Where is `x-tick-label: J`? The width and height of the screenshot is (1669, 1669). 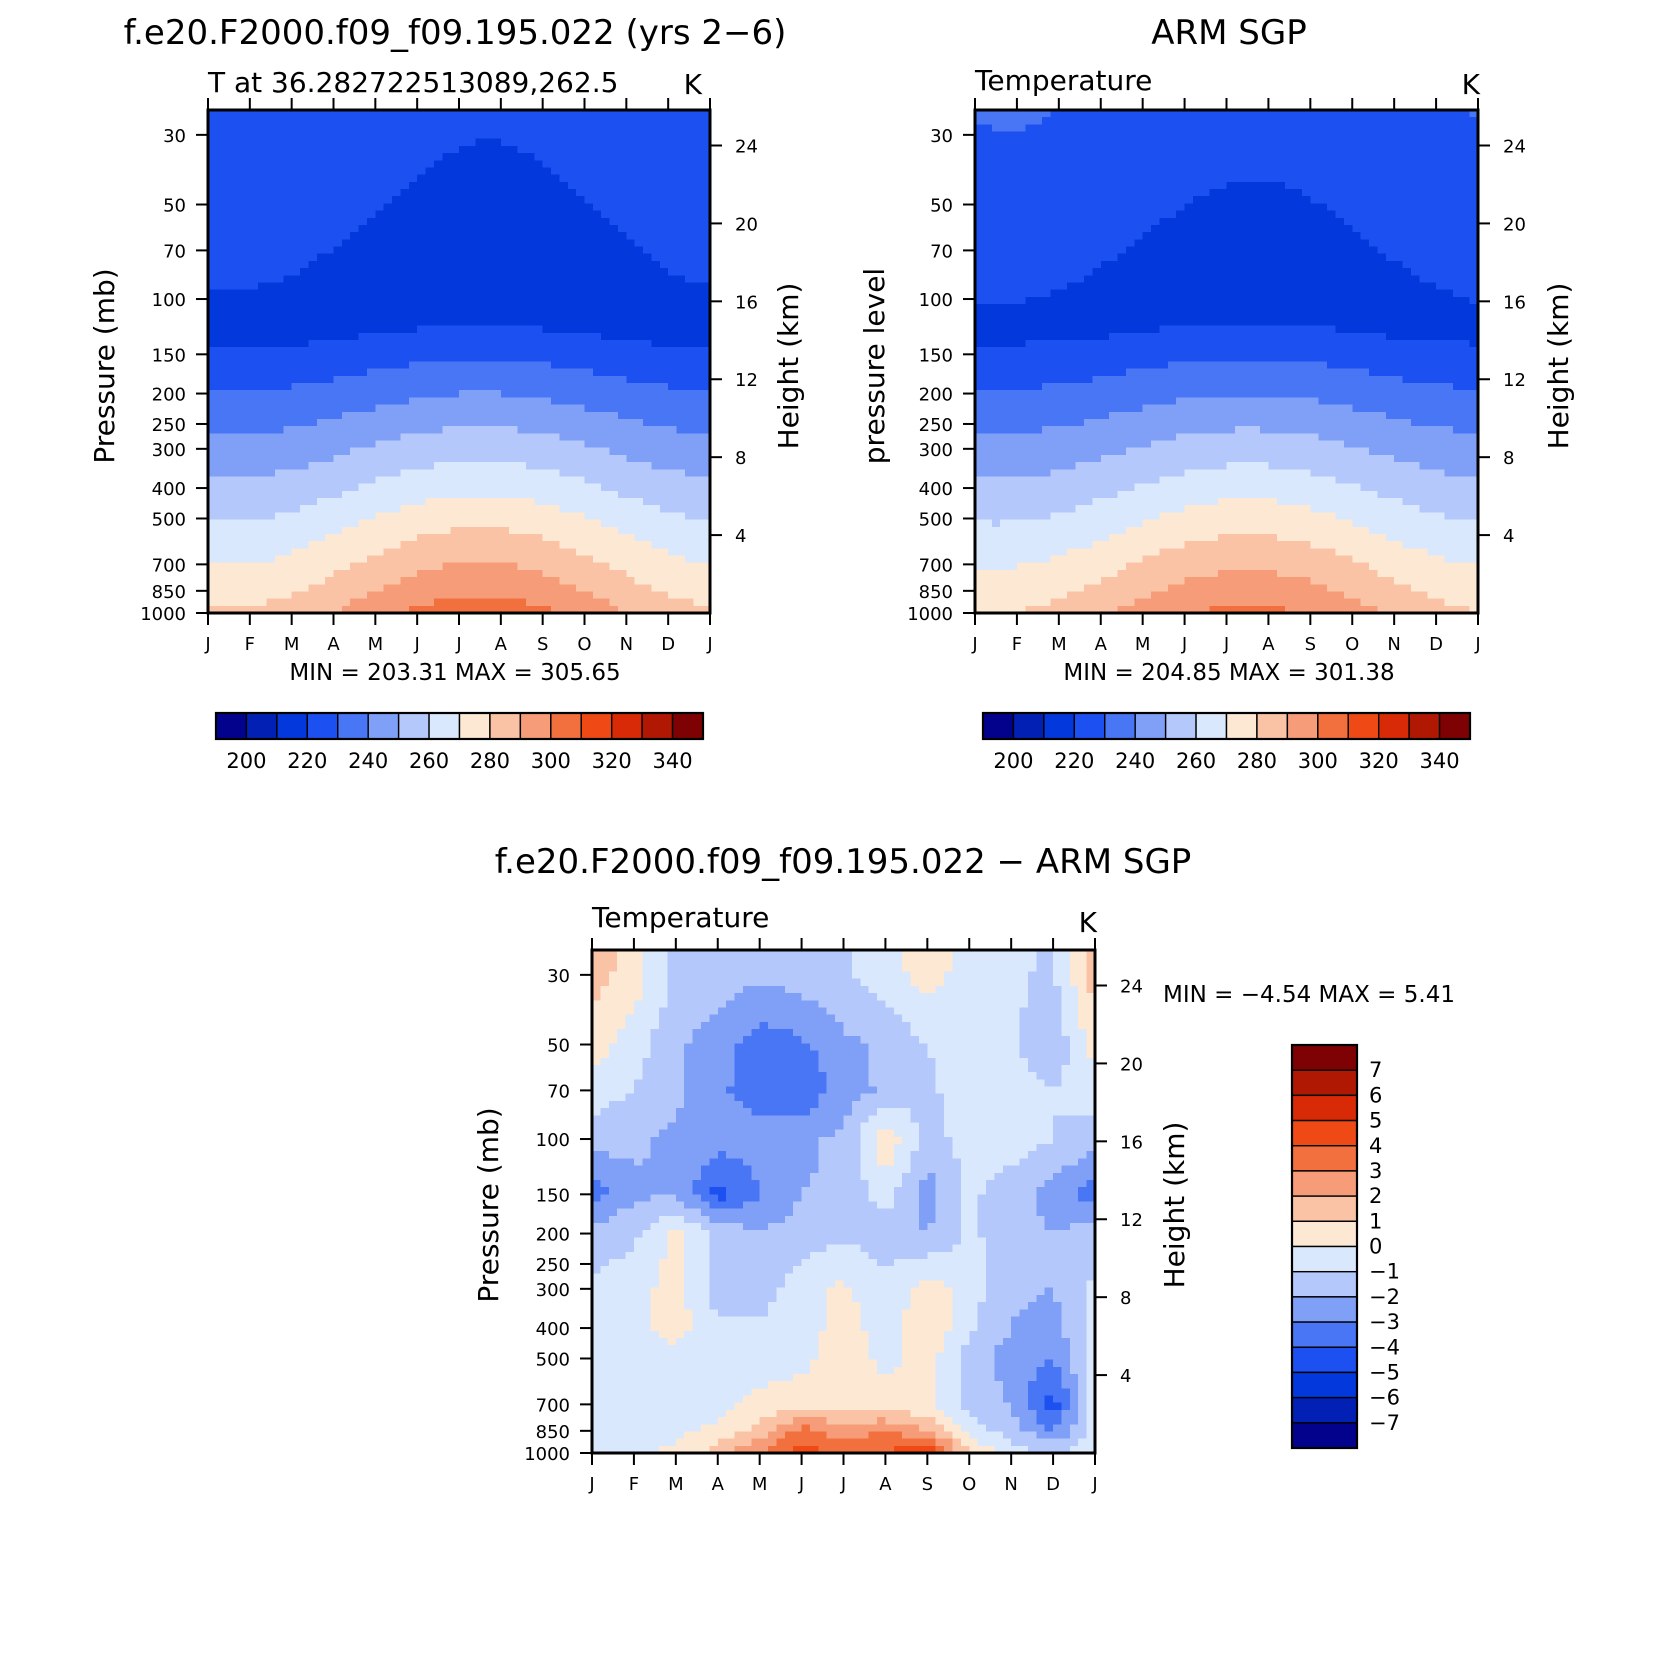 x-tick-label: J is located at coordinates (709, 644).